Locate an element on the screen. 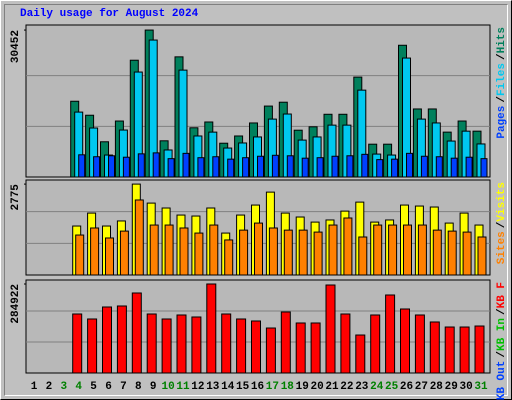  legend: KB Out/KB In/KB F is located at coordinates (502, 341).